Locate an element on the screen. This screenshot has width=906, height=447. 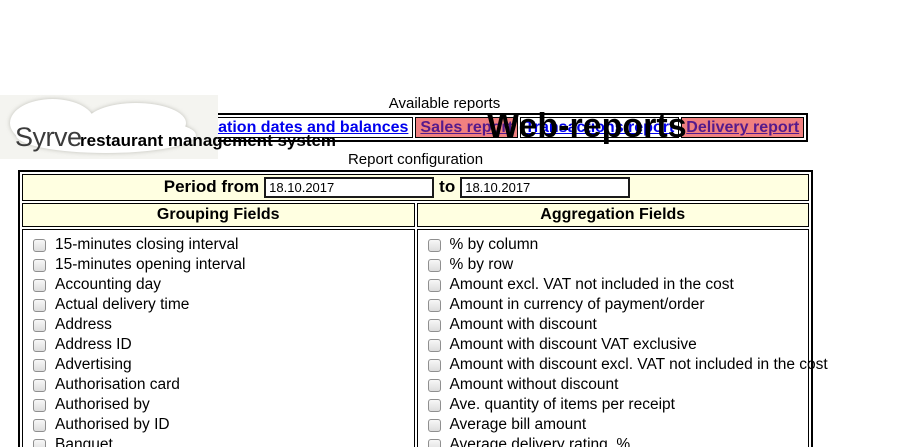
aggregation-field-label: Average bill amount is located at coordinates (518, 425).